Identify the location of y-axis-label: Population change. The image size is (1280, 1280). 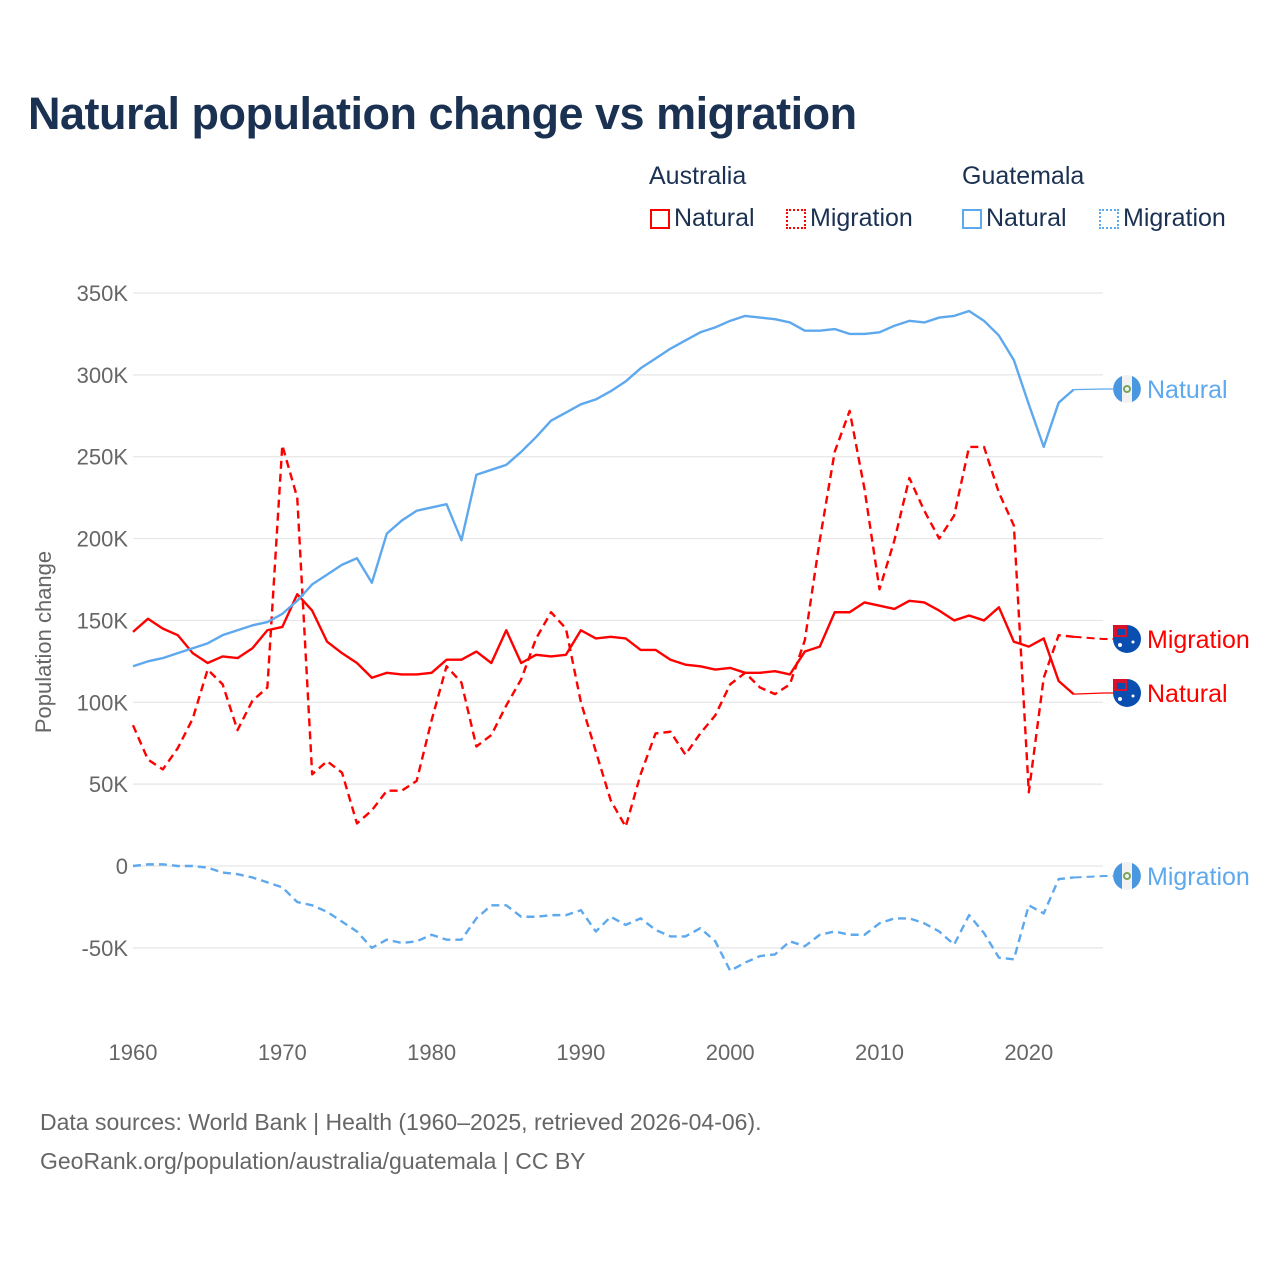
(43, 642).